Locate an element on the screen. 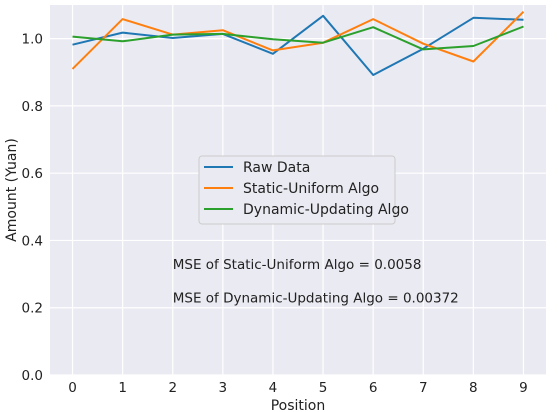  series-lines is located at coordinates (298, 43).